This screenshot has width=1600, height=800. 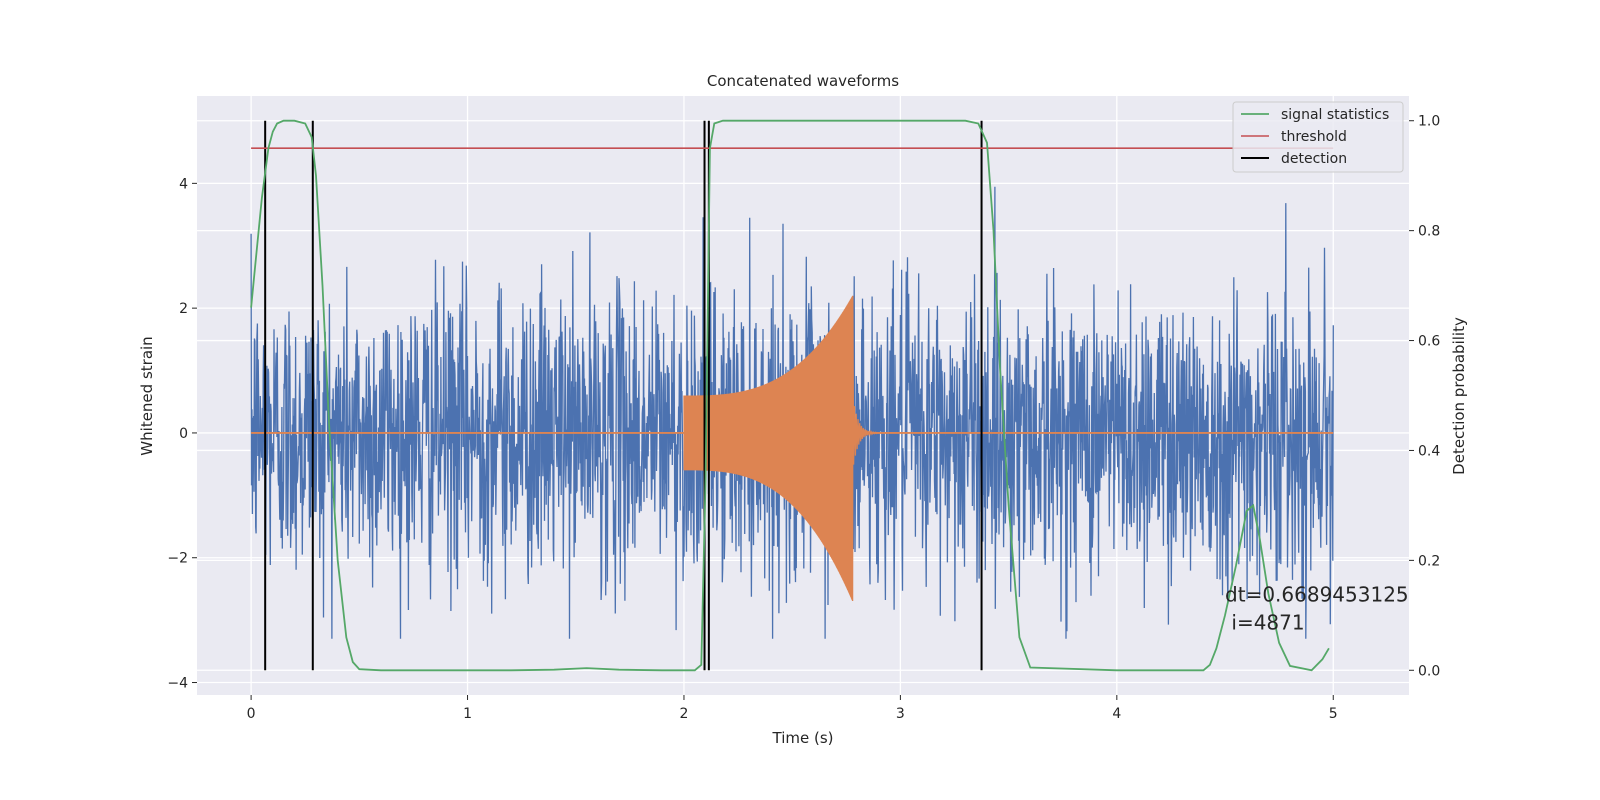 What do you see at coordinates (1335, 115) in the screenshot?
I see `legend-label-signal-statistics: signal statistics` at bounding box center [1335, 115].